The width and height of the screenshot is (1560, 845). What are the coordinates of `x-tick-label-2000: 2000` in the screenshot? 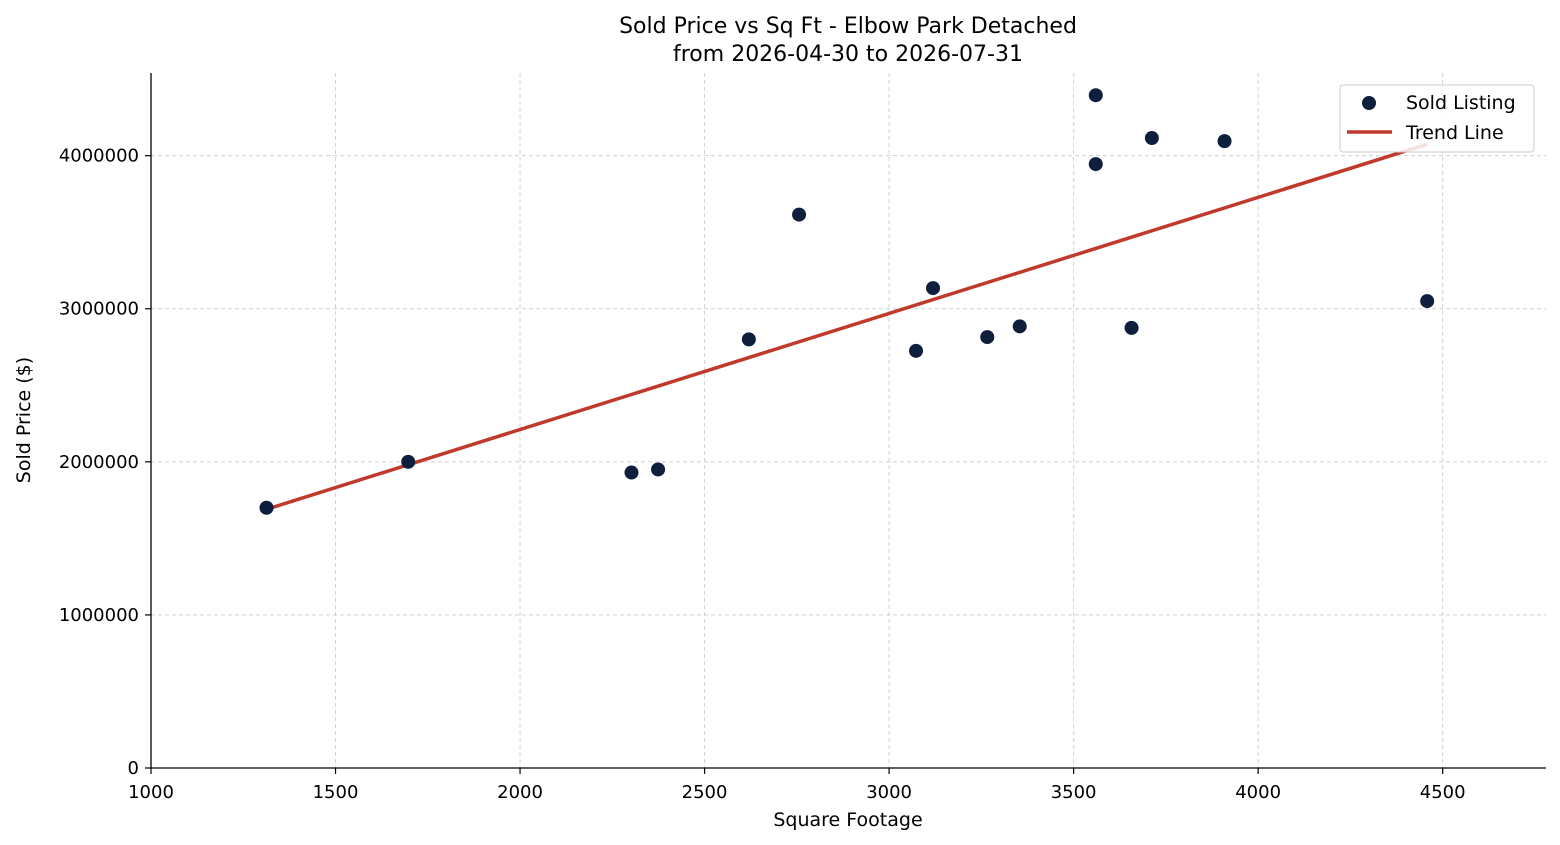 It's located at (520, 792).